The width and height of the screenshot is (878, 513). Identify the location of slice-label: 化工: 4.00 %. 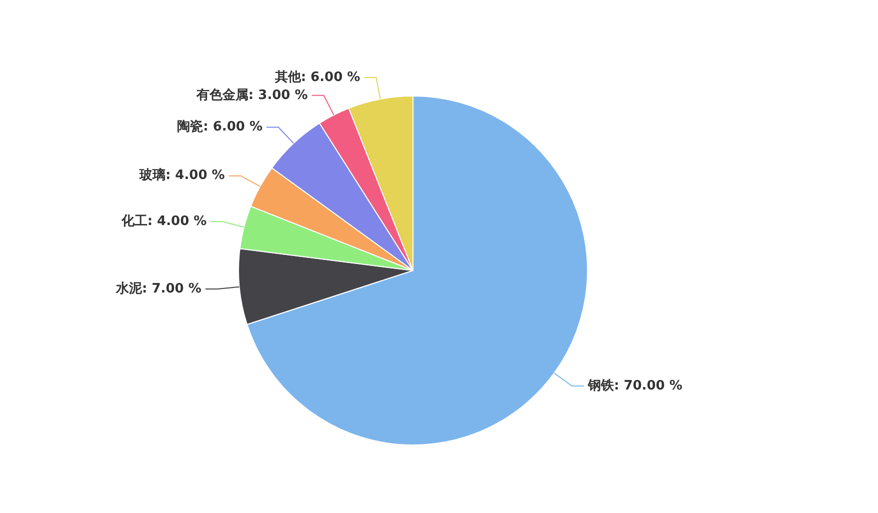
(163, 222).